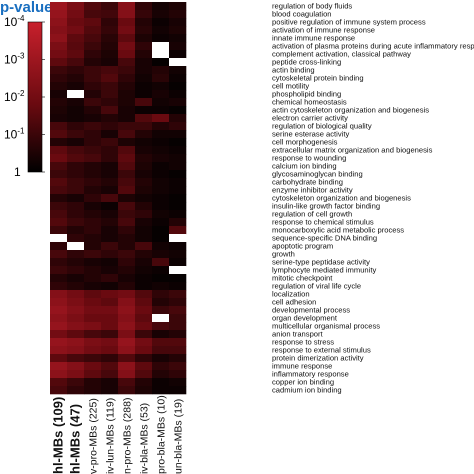 Image resolution: width=474 pixels, height=474 pixels. Describe the element at coordinates (323, 29) in the screenshot. I see `row-label: activation of immune response` at that location.